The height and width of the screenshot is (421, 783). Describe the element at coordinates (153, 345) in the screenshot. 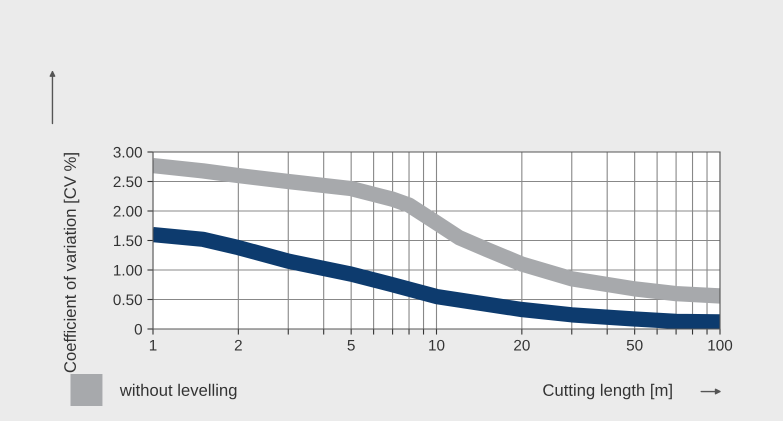

I see `x-tick-label: 1` at that location.